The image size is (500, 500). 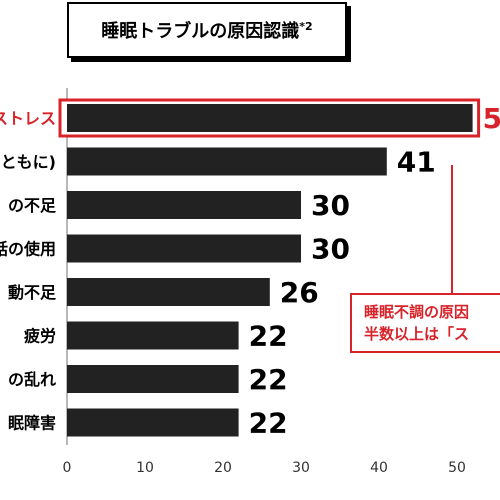 I want to click on category-label: 疲労, so click(x=40, y=336).